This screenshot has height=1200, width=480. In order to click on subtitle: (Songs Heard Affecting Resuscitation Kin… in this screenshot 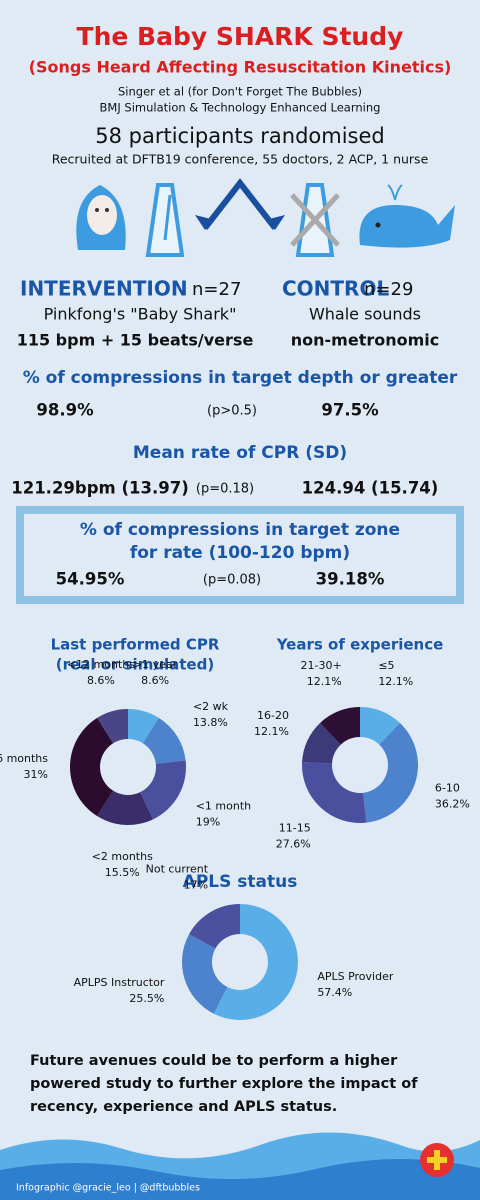, I will do `click(240, 67)`.